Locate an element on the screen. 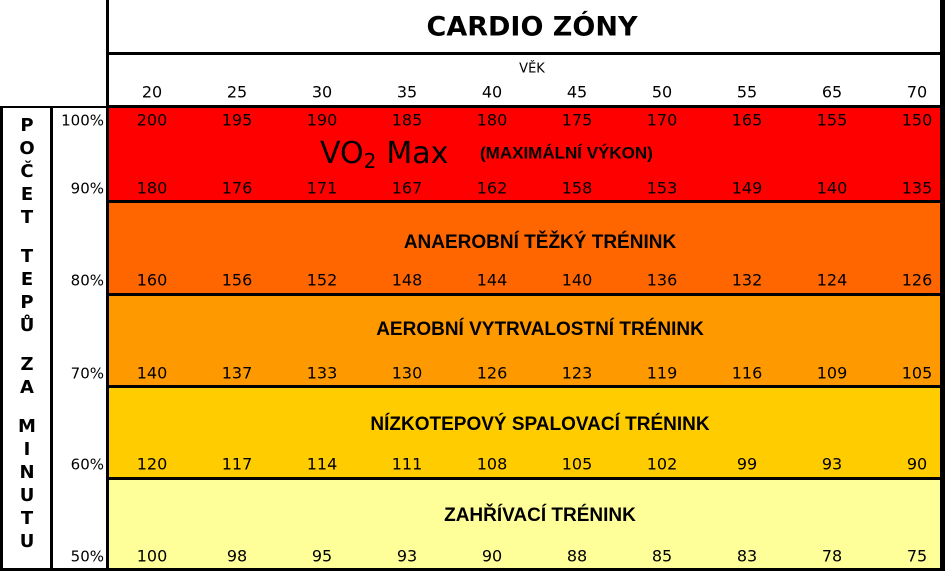 The height and width of the screenshot is (571, 945). zone-label: ZAHŘÍVACÍ TRÉNINK is located at coordinates (540, 515).